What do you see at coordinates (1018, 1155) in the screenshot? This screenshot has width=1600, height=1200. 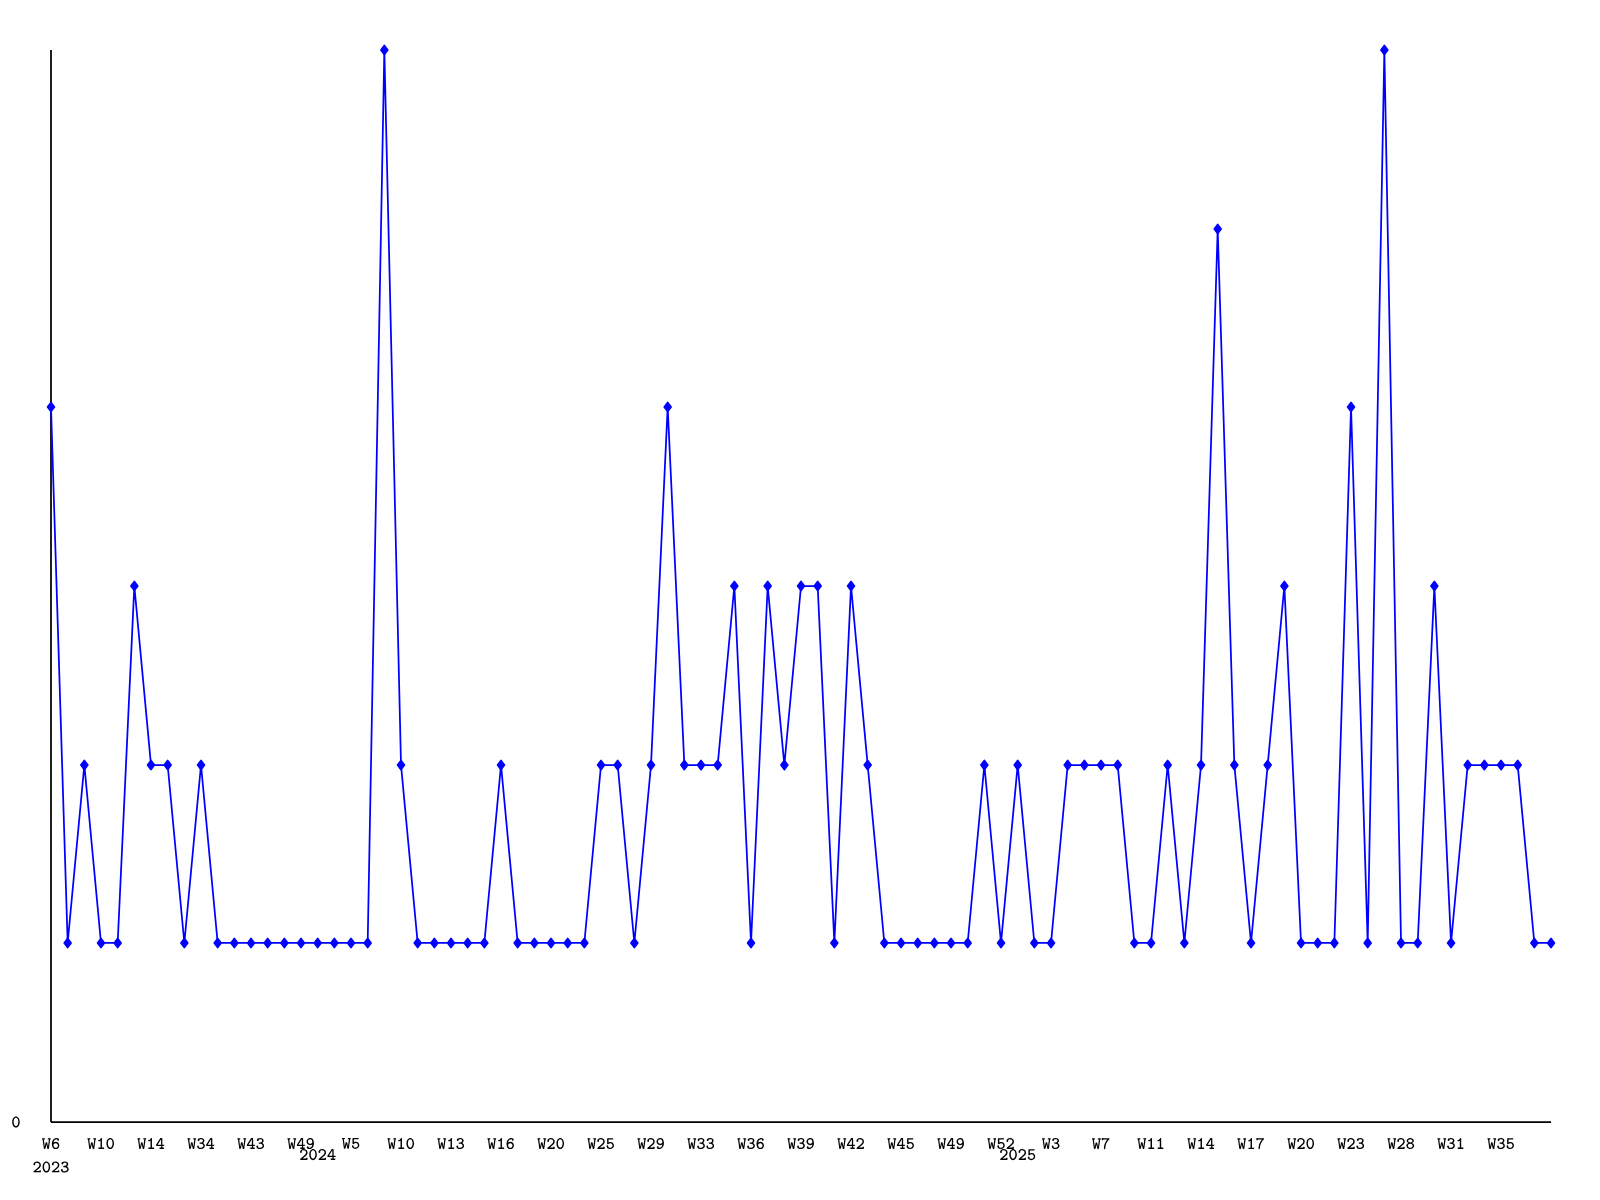 I see `x-tick-label: 2025` at bounding box center [1018, 1155].